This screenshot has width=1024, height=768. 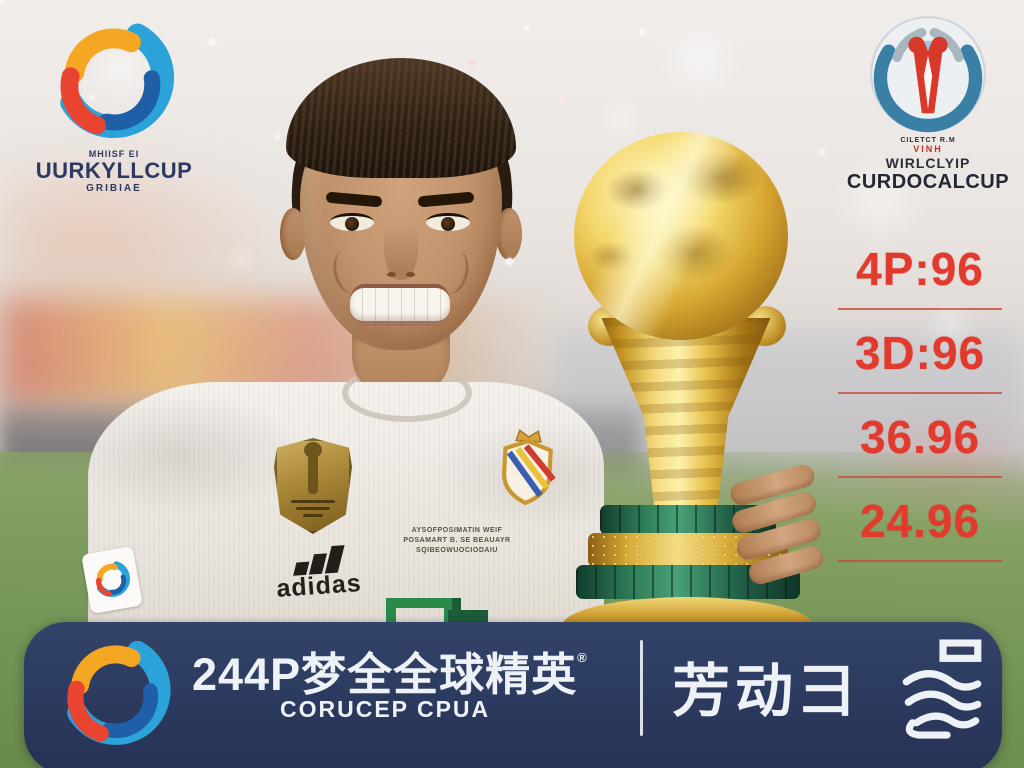 I want to click on sponsor-line: AYSOFPOSIMATIN WEIF, so click(x=457, y=530).